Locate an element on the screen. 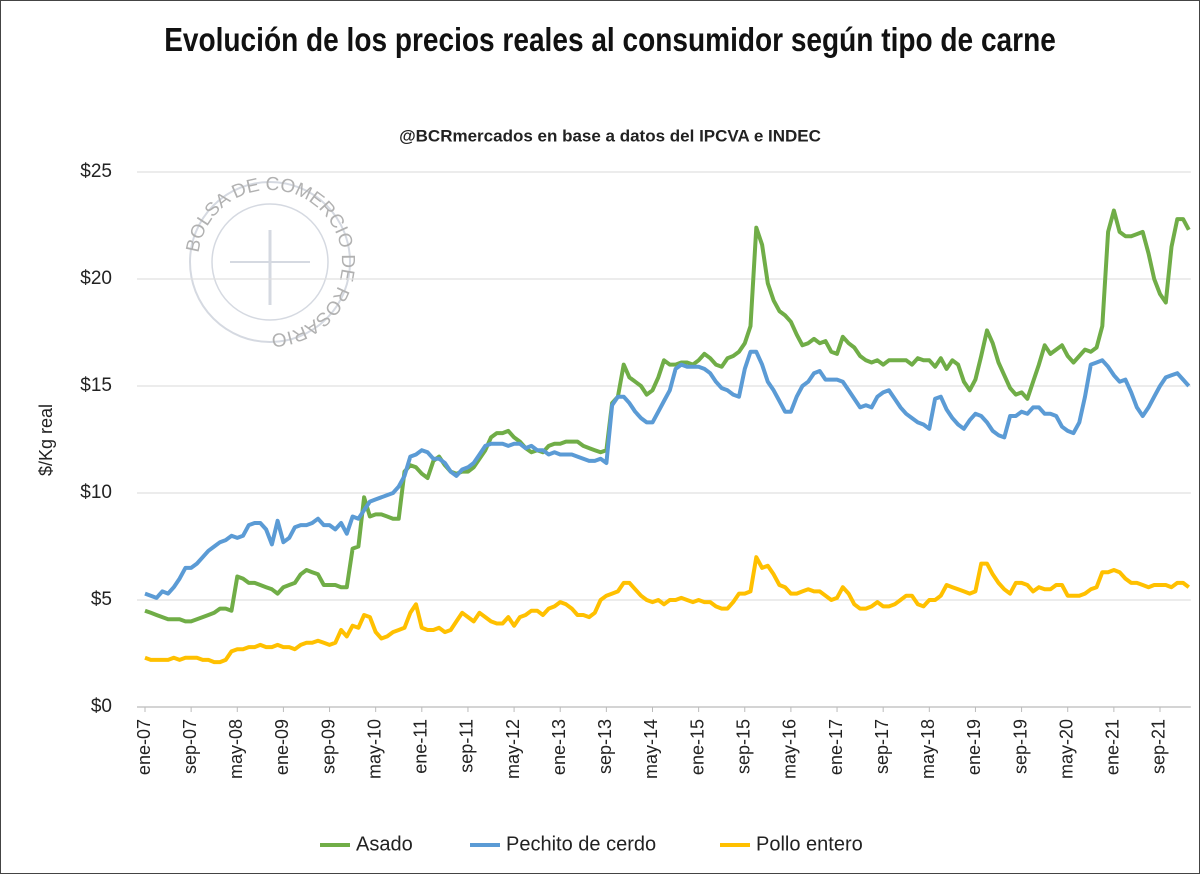  x-tick-label: may-12 is located at coordinates (513, 749).